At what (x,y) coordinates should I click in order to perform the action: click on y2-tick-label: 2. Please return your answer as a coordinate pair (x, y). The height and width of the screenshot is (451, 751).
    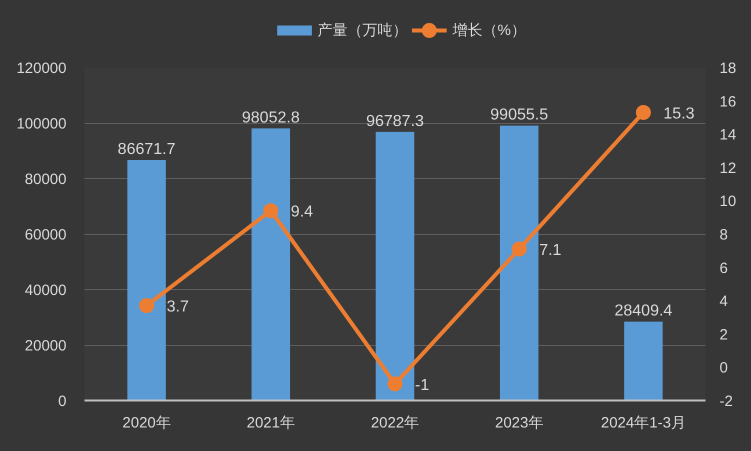
    Looking at the image, I should click on (724, 335).